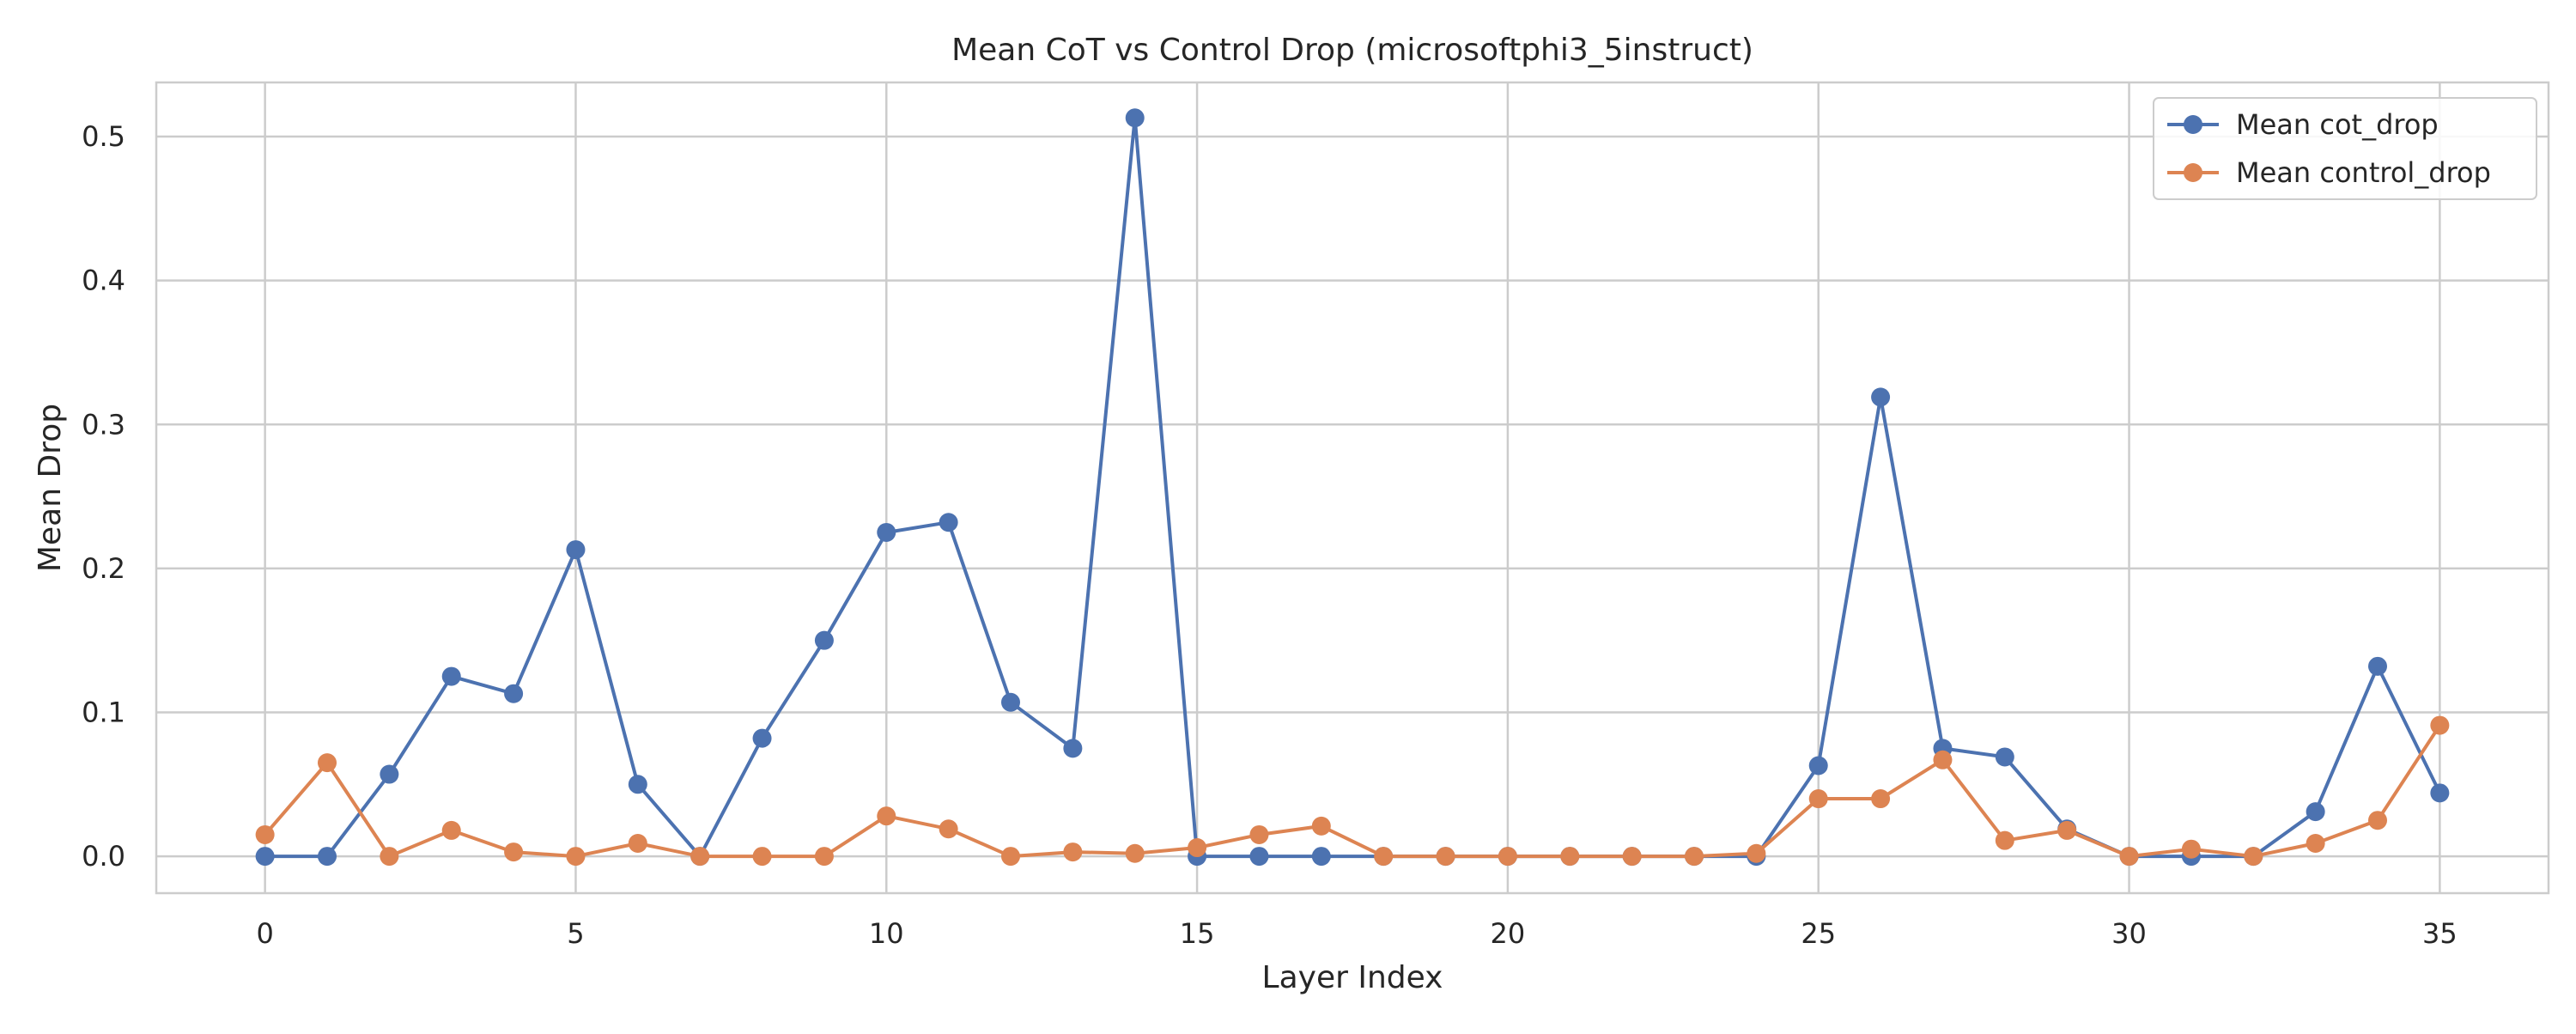 This screenshot has width=2576, height=1034. I want to click on legend: Mean cot_drop Mean control_drop, so click(2345, 148).